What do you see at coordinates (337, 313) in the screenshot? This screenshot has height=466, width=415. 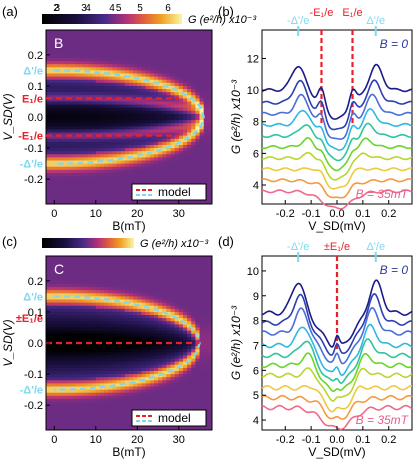 I see `series-line` at bounding box center [337, 313].